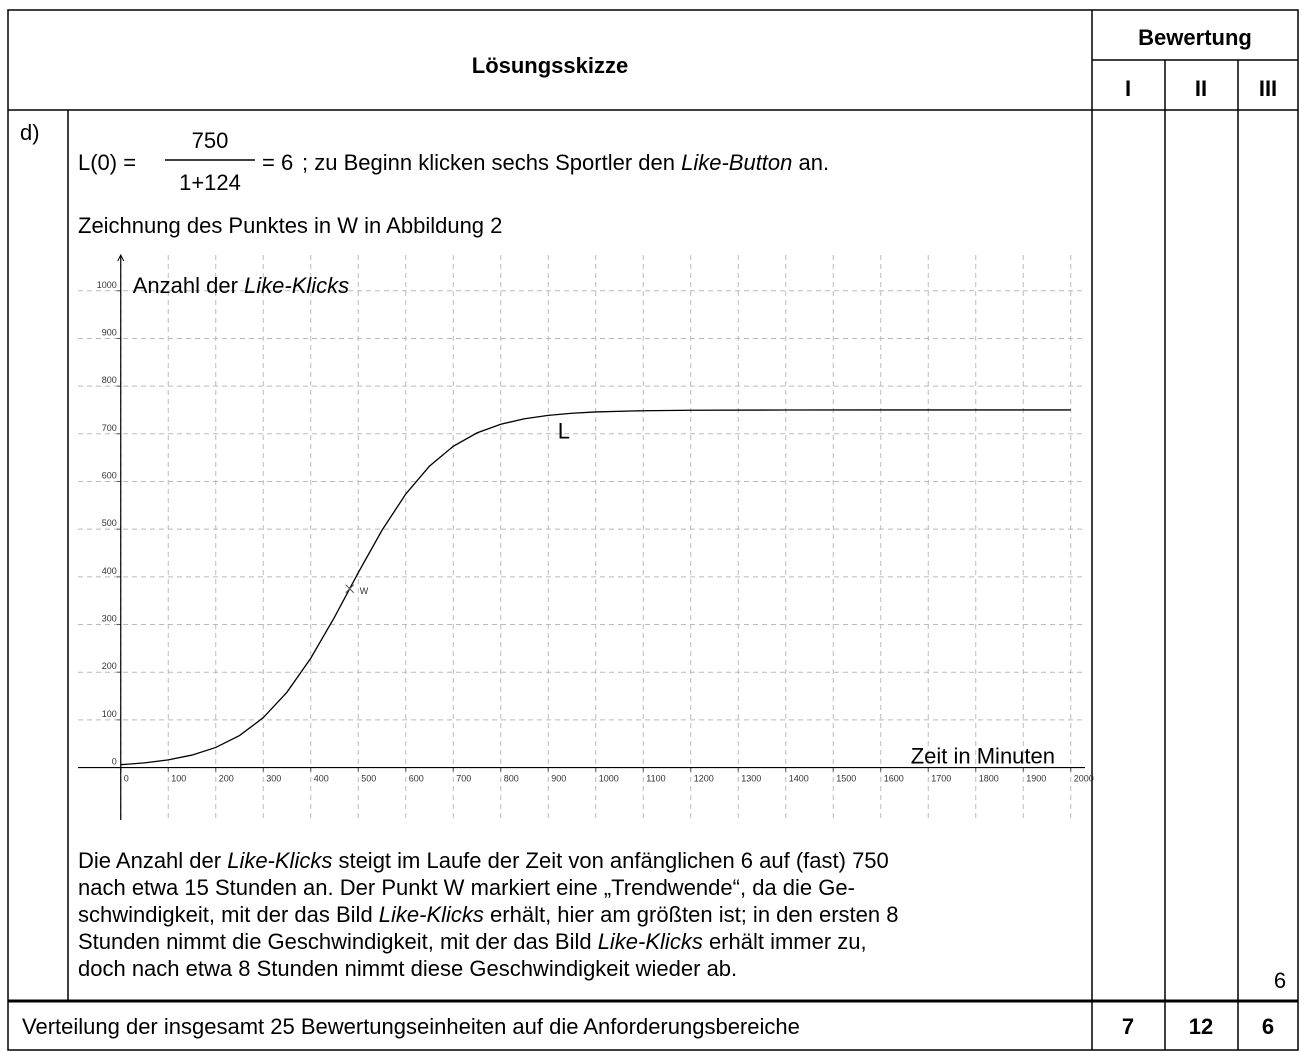 The width and height of the screenshot is (1306, 1052). What do you see at coordinates (704, 779) in the screenshot?
I see `x-tick-label: 1200` at bounding box center [704, 779].